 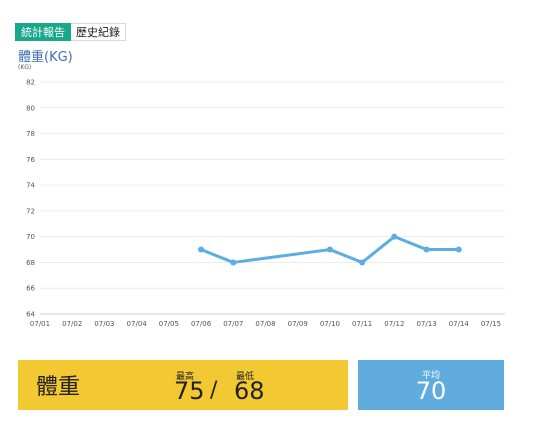 I want to click on x-tick-label: 07/02, so click(x=72, y=324).